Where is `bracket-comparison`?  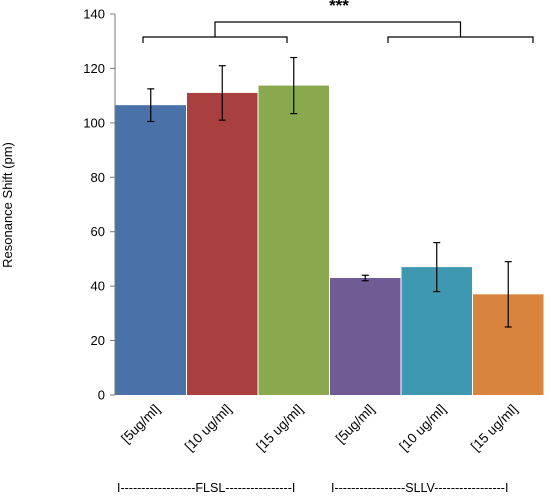
bracket-comparison is located at coordinates (338, 29).